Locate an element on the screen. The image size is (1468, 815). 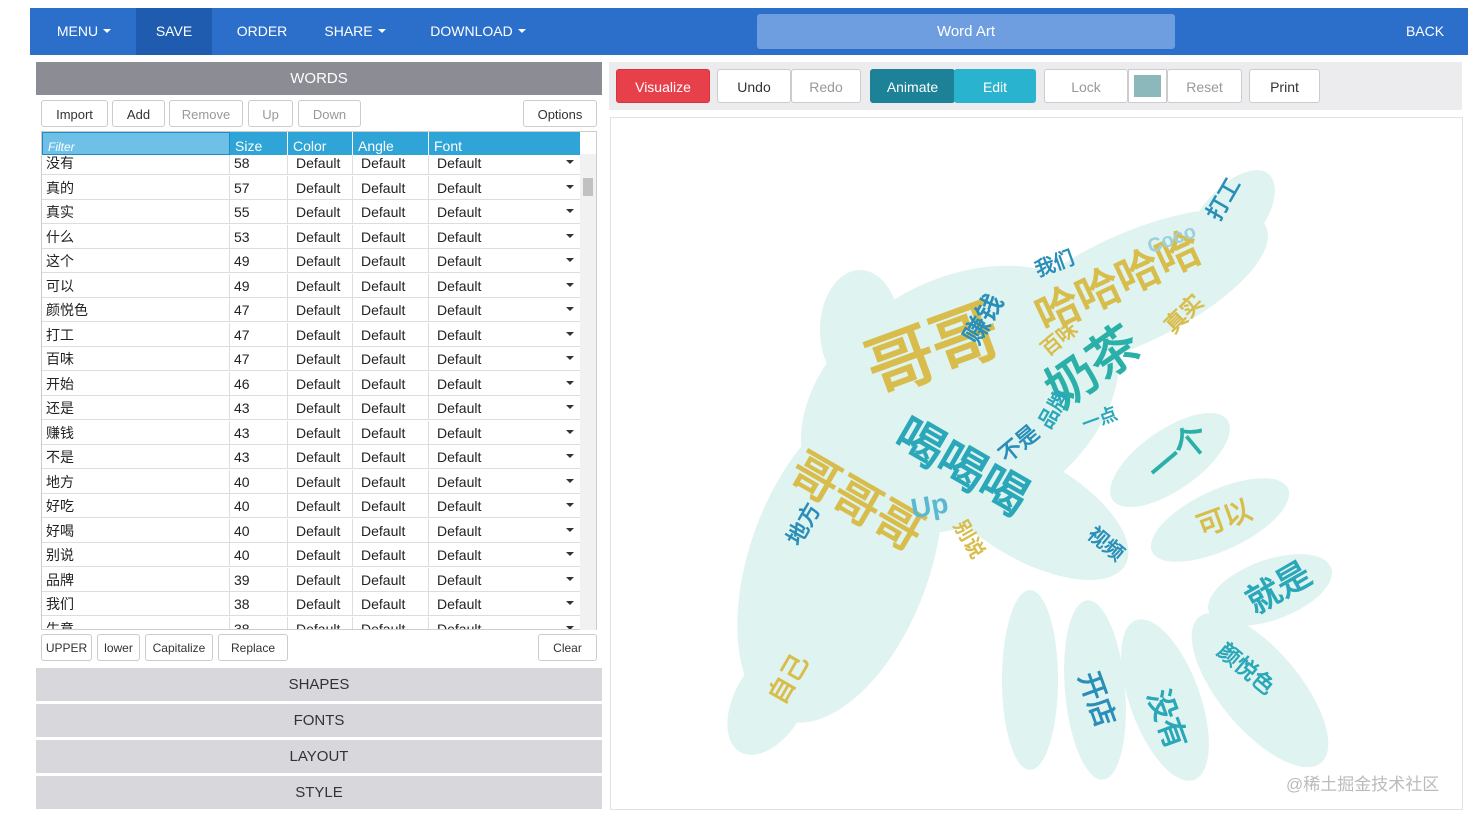
scrollbar is located at coordinates (588, 392).